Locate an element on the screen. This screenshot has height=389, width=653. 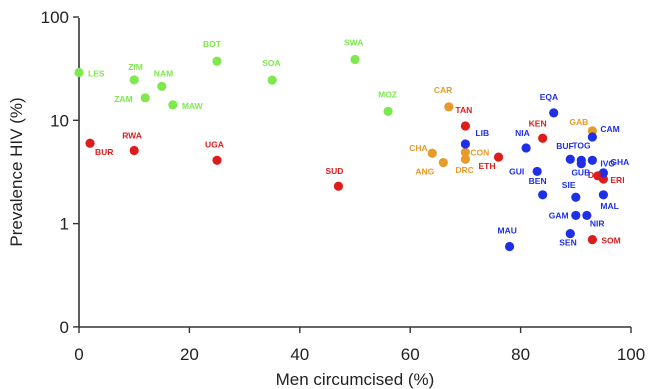
x-tick-label: 0 is located at coordinates (78, 354).